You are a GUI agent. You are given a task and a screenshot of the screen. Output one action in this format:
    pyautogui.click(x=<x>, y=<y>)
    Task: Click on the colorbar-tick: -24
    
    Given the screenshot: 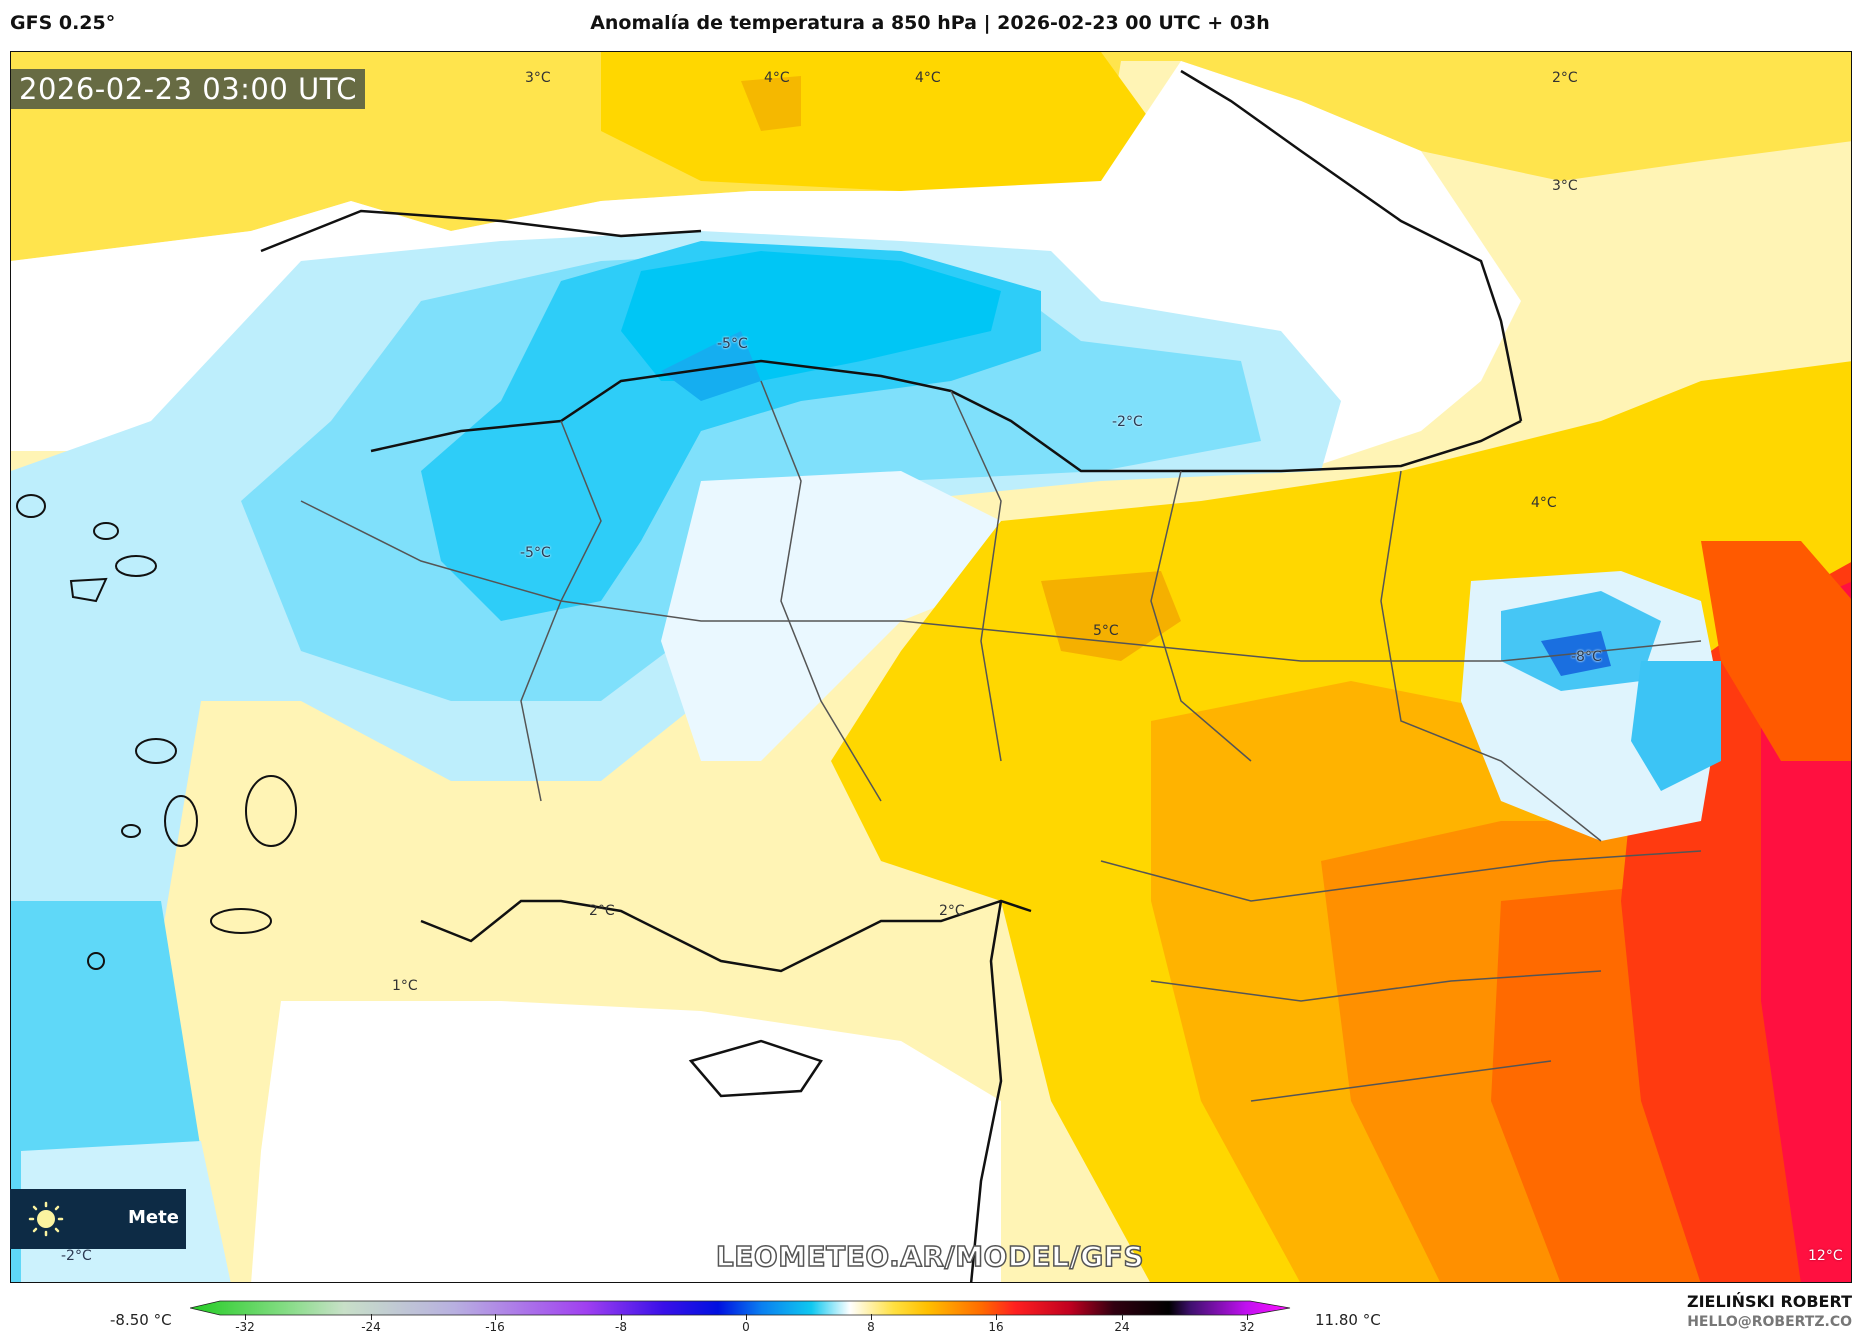 What is the action you would take?
    pyautogui.click(x=371, y=1327)
    